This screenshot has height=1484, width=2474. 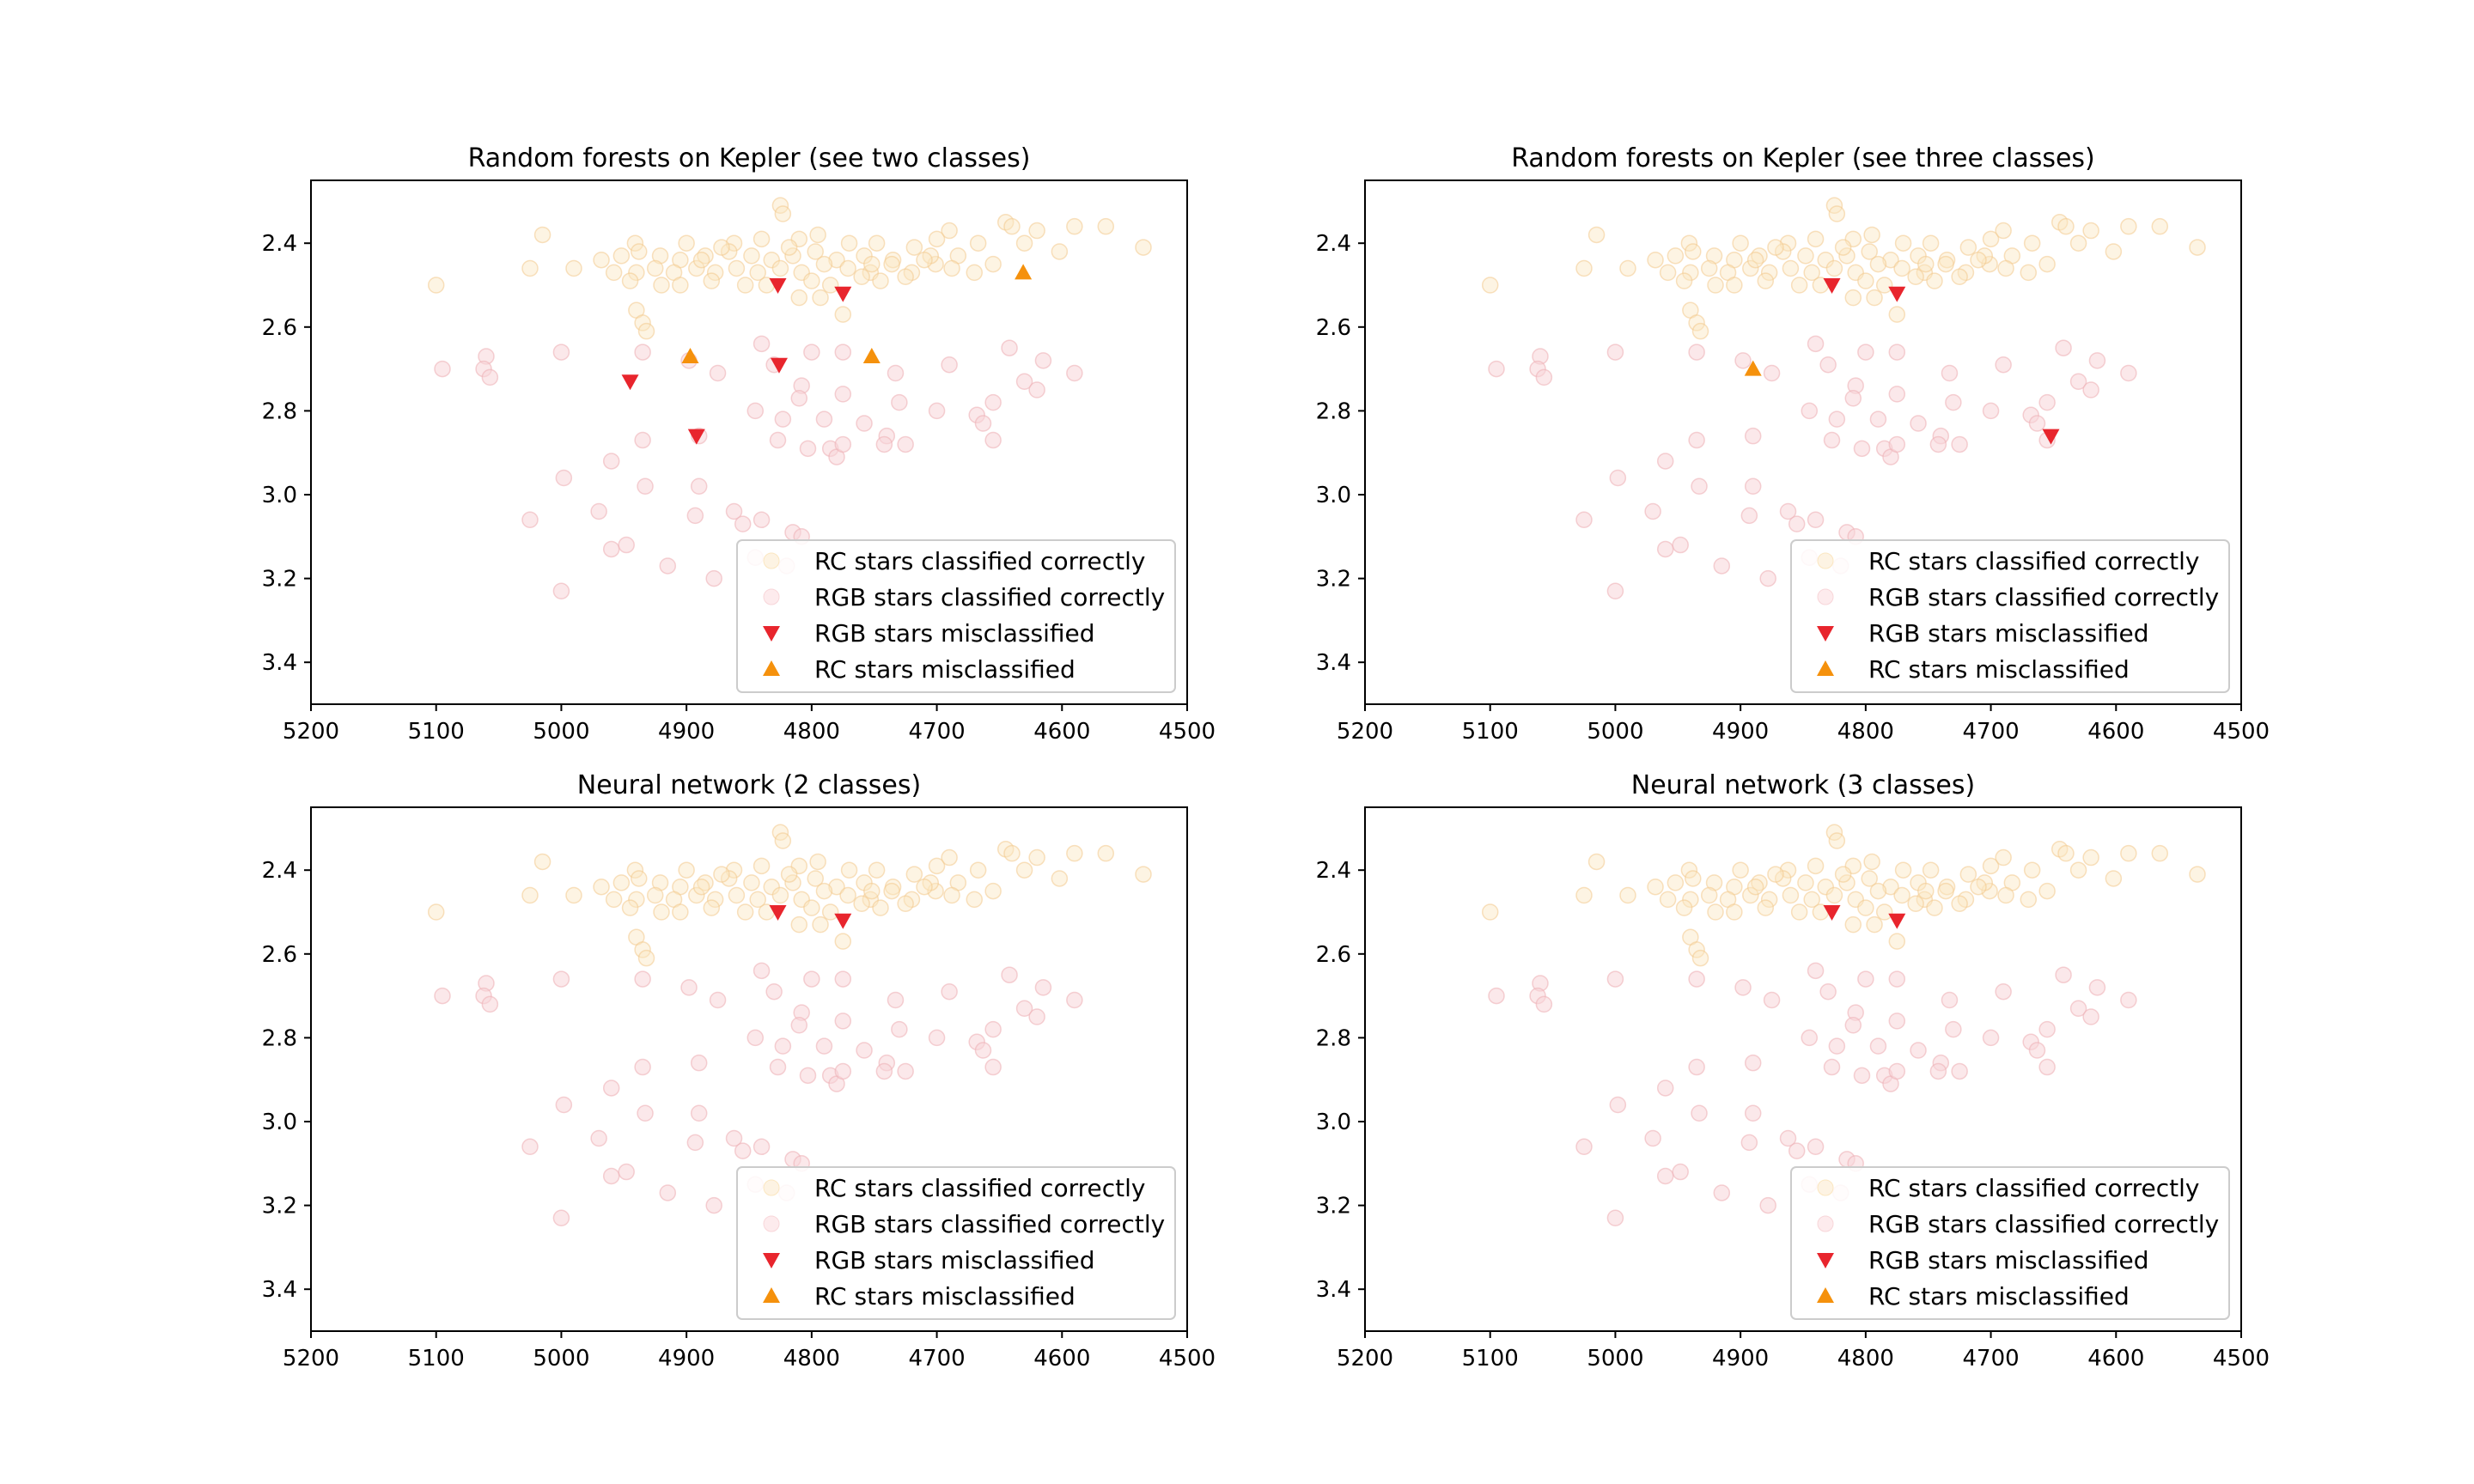 I want to click on legend-marker-rgb-misclassified, so click(x=1825, y=634).